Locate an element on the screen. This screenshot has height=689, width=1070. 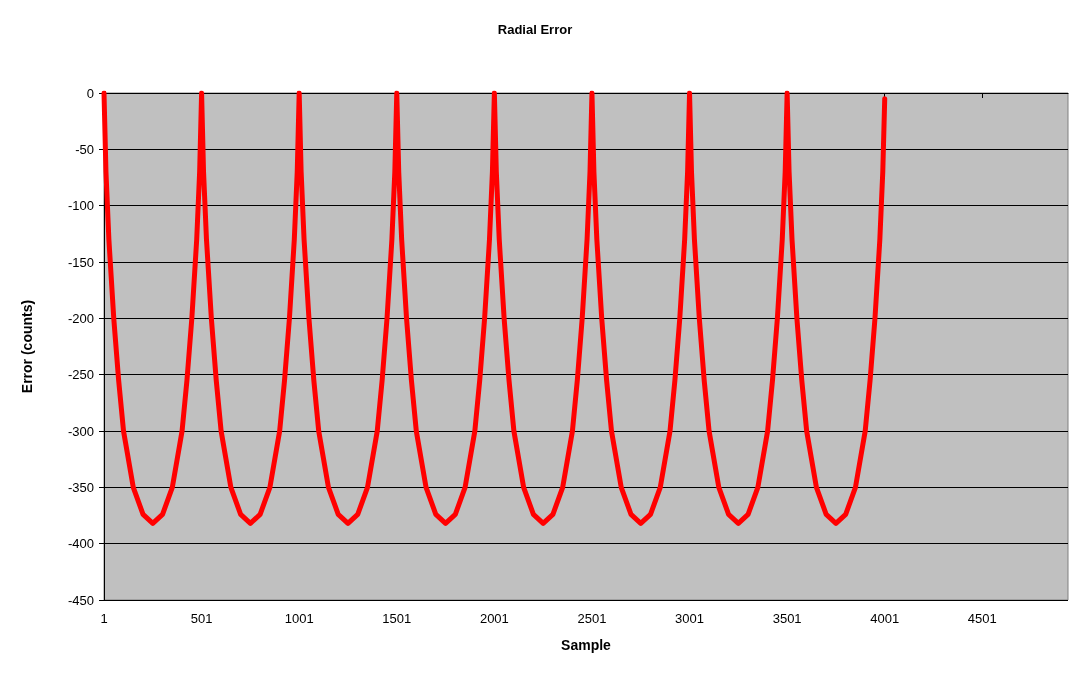
y-tick-label: -350 is located at coordinates (80, 487).